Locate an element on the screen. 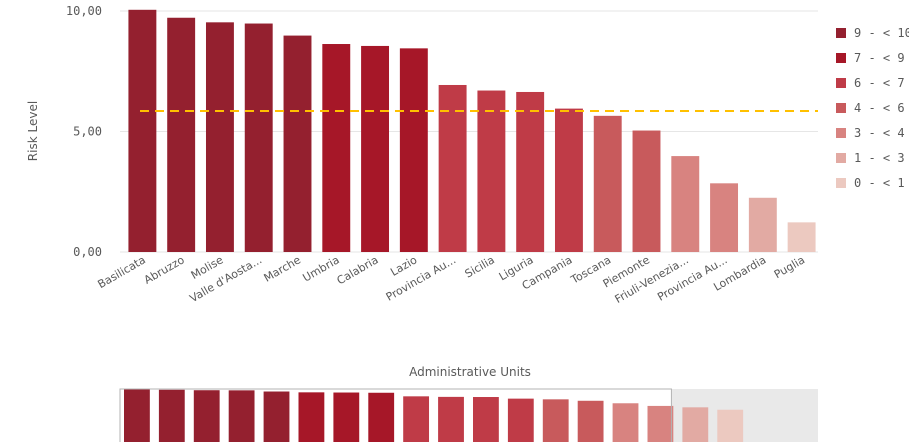 This screenshot has height=442, width=909. x-tick-label: Abruzzo is located at coordinates (164, 270).